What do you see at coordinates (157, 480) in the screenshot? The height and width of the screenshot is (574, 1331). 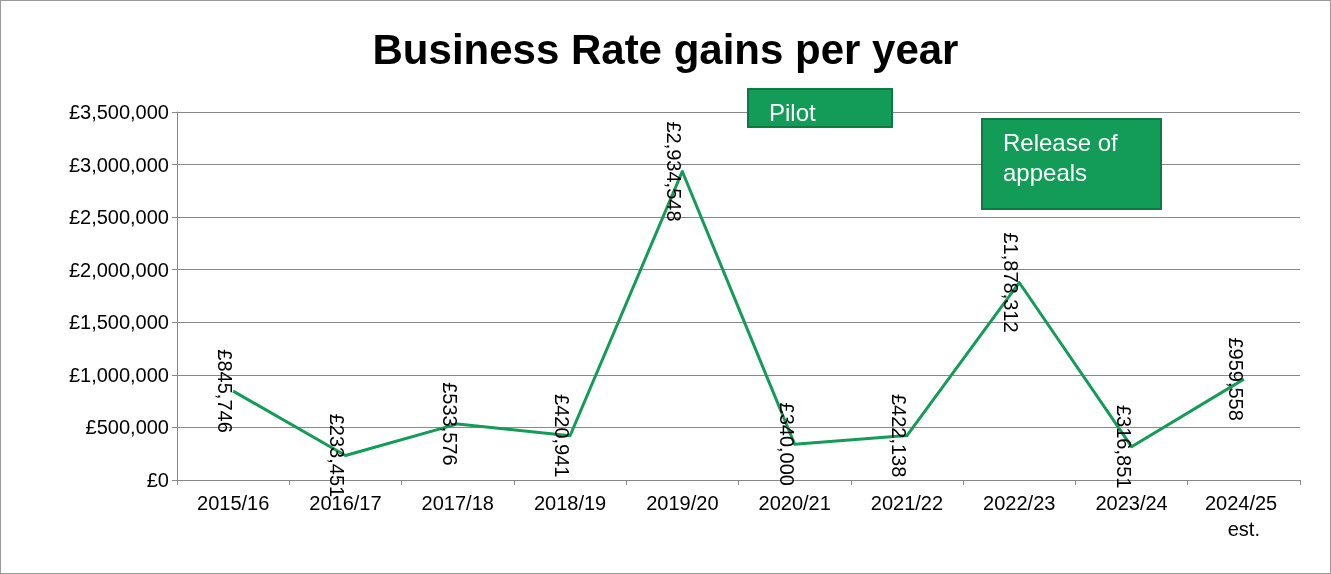 I see `y-tick-label: £0` at bounding box center [157, 480].